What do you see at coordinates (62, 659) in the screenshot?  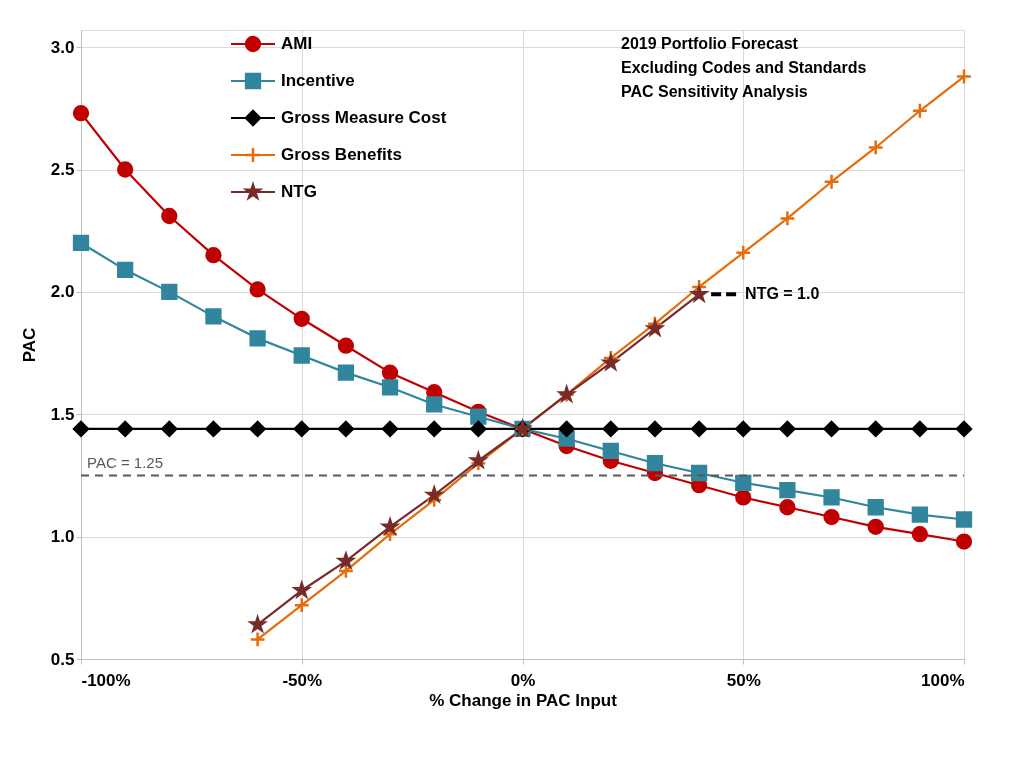 I see `y-tick-label: 0.5` at bounding box center [62, 659].